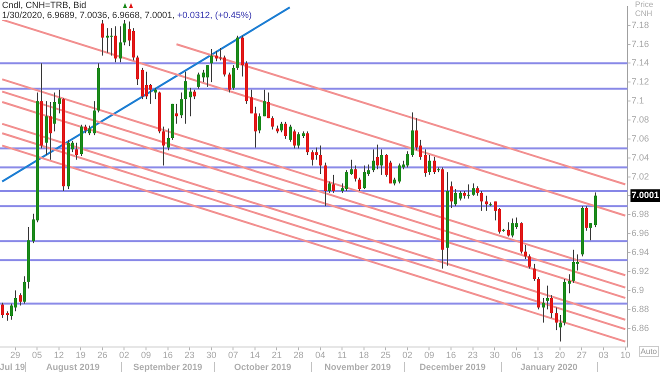 Image resolution: width=660 pixels, height=372 pixels. Describe the element at coordinates (73, 367) in the screenshot. I see `text: August 2019` at that location.